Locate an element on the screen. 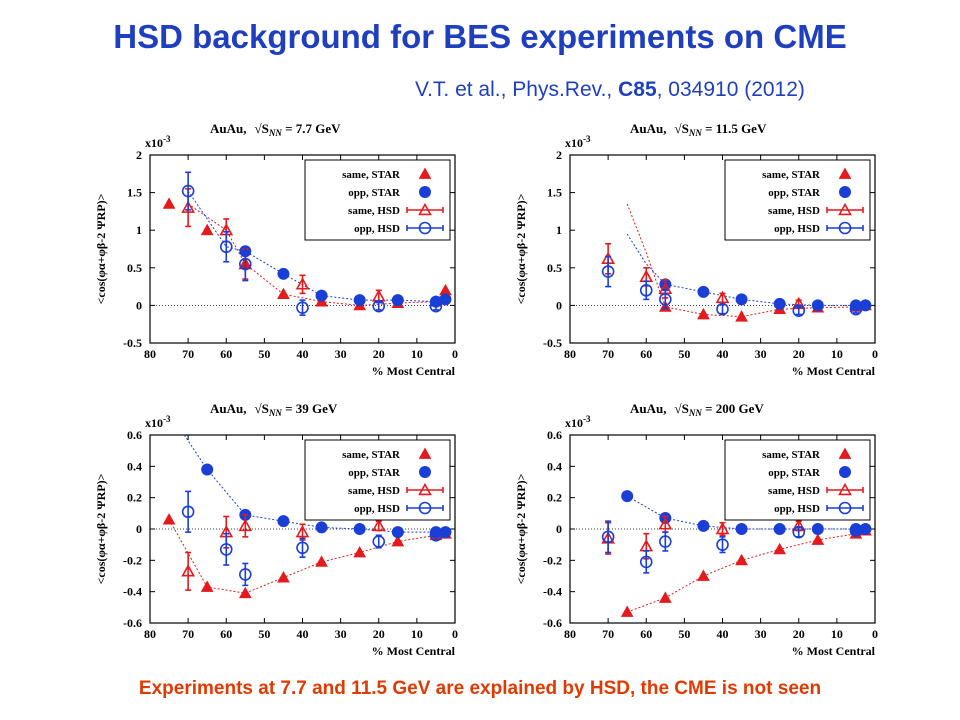 The height and width of the screenshot is (720, 960). x-tick-label: 30 is located at coordinates (761, 354).